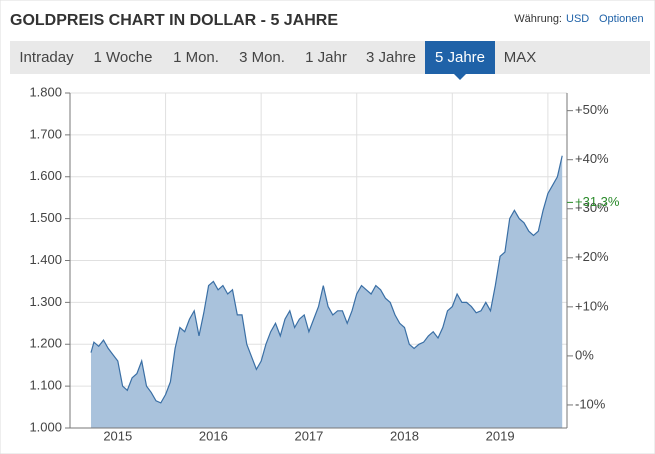 This screenshot has height=454, width=655. What do you see at coordinates (391, 57) in the screenshot?
I see `tab: 3 Jahre` at bounding box center [391, 57].